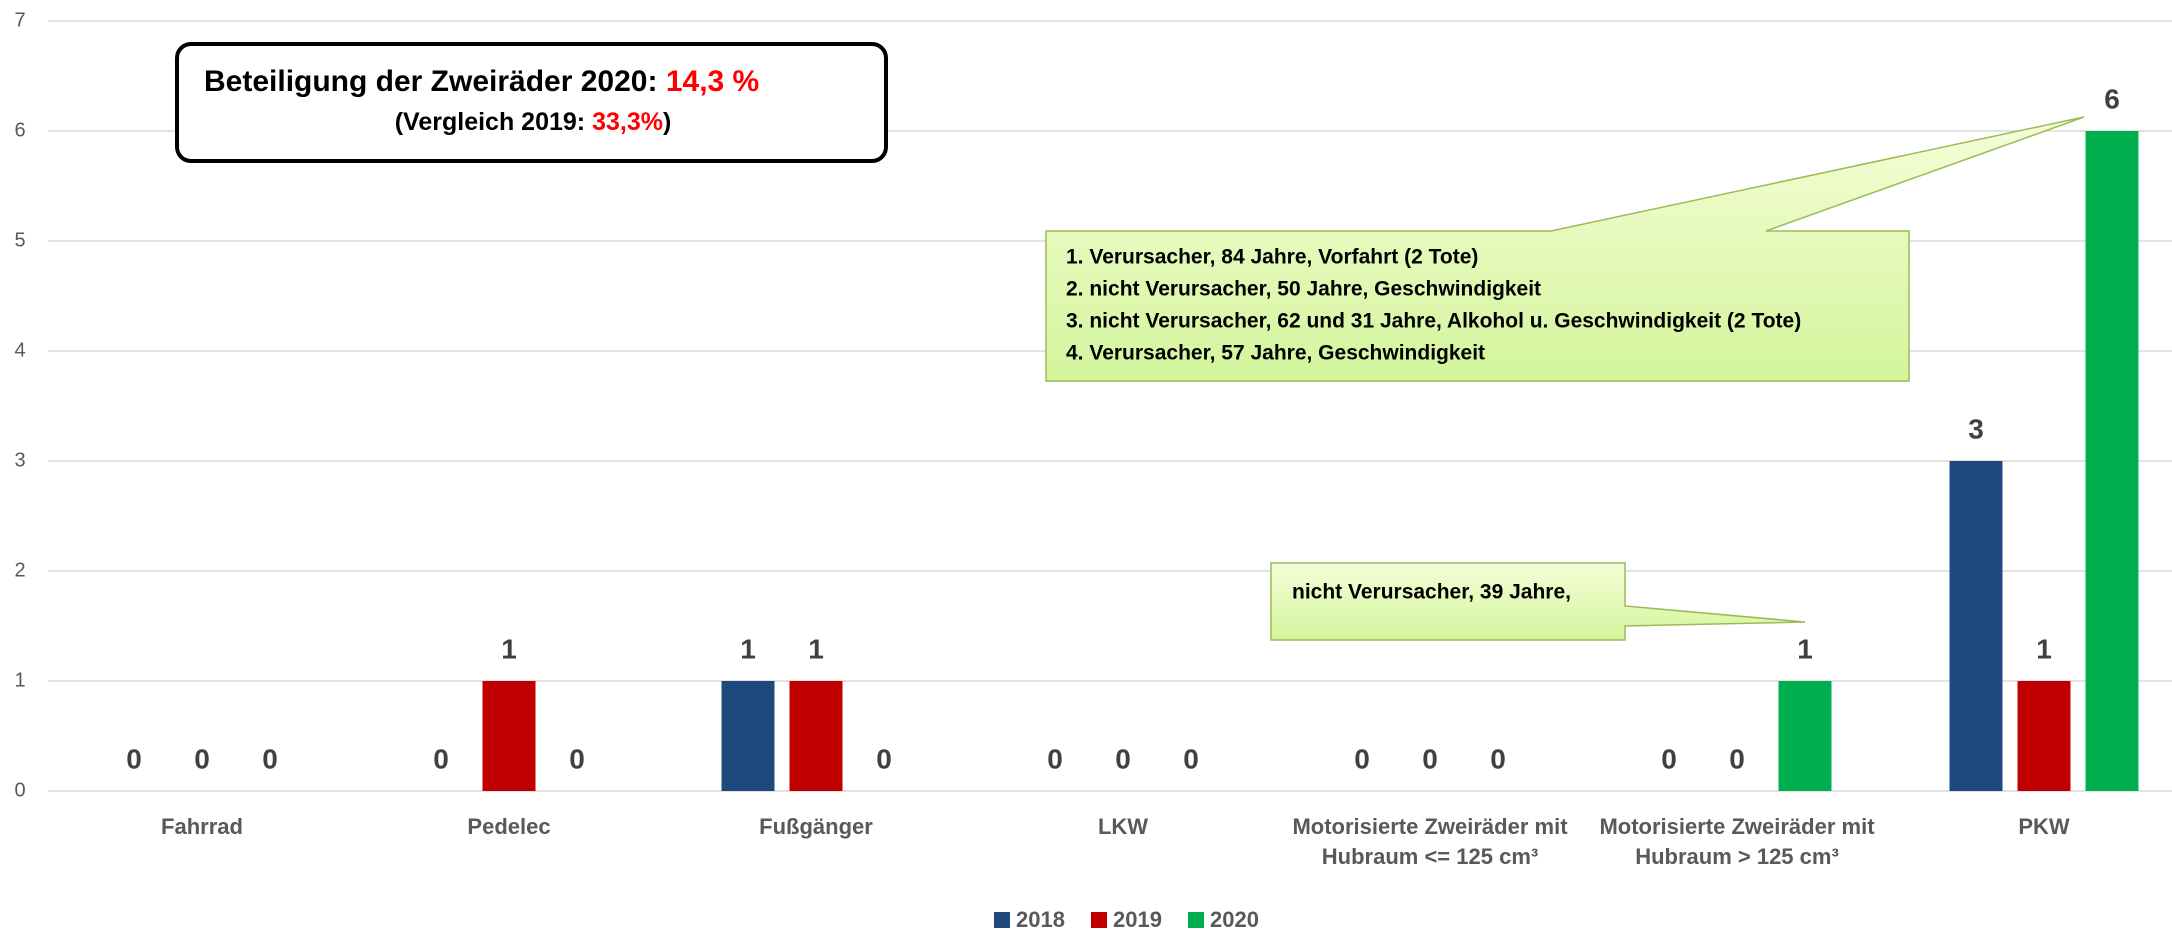 The height and width of the screenshot is (936, 2172). I want to click on data-label: 3, so click(1976, 428).